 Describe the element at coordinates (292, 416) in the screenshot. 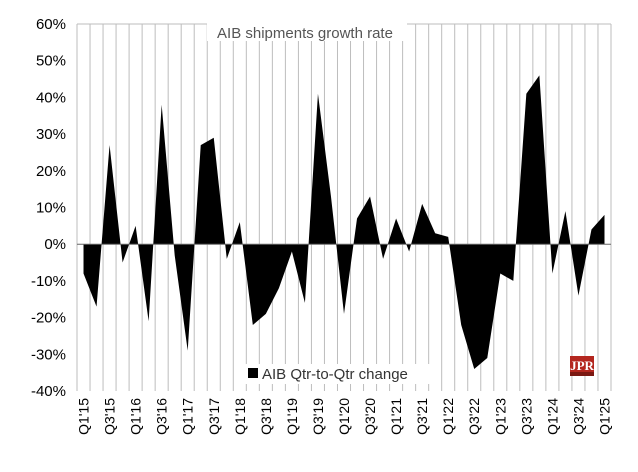

I see `x-tick-label: Q1'19` at that location.